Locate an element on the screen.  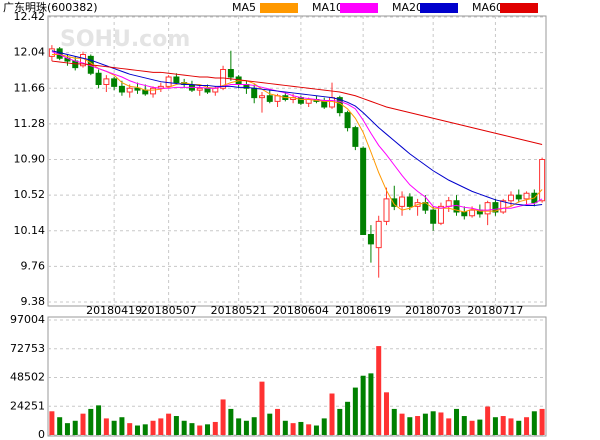
watermark: SOHU.com is located at coordinates (125, 39).